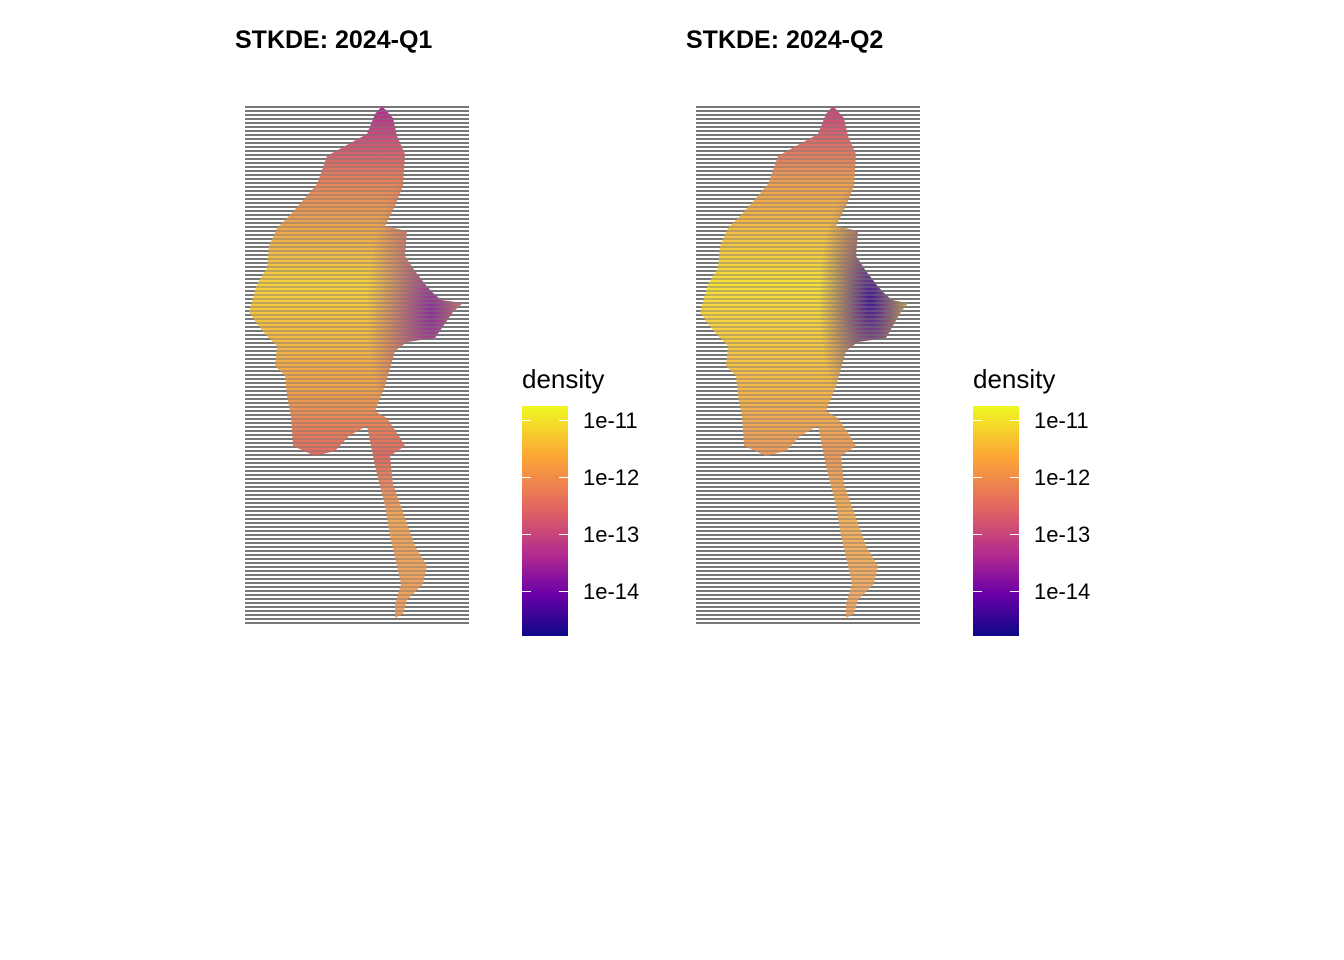  I want to click on panel-title: STKDE: 2024-Q2, so click(785, 40).